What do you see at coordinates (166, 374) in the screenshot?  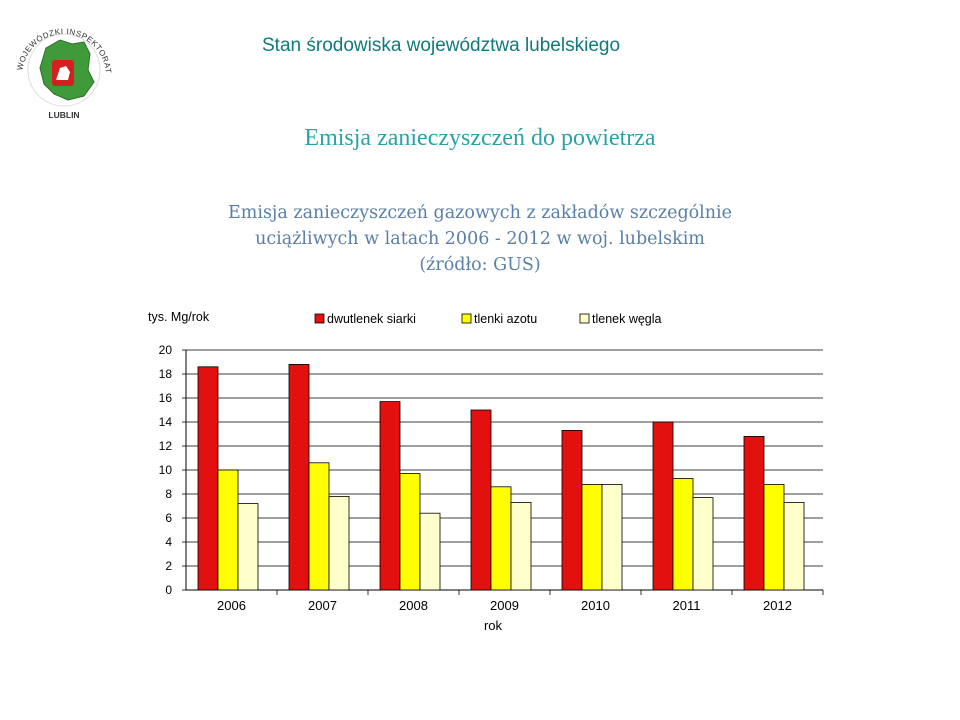 I see `y-tick-label-18: 18` at bounding box center [166, 374].